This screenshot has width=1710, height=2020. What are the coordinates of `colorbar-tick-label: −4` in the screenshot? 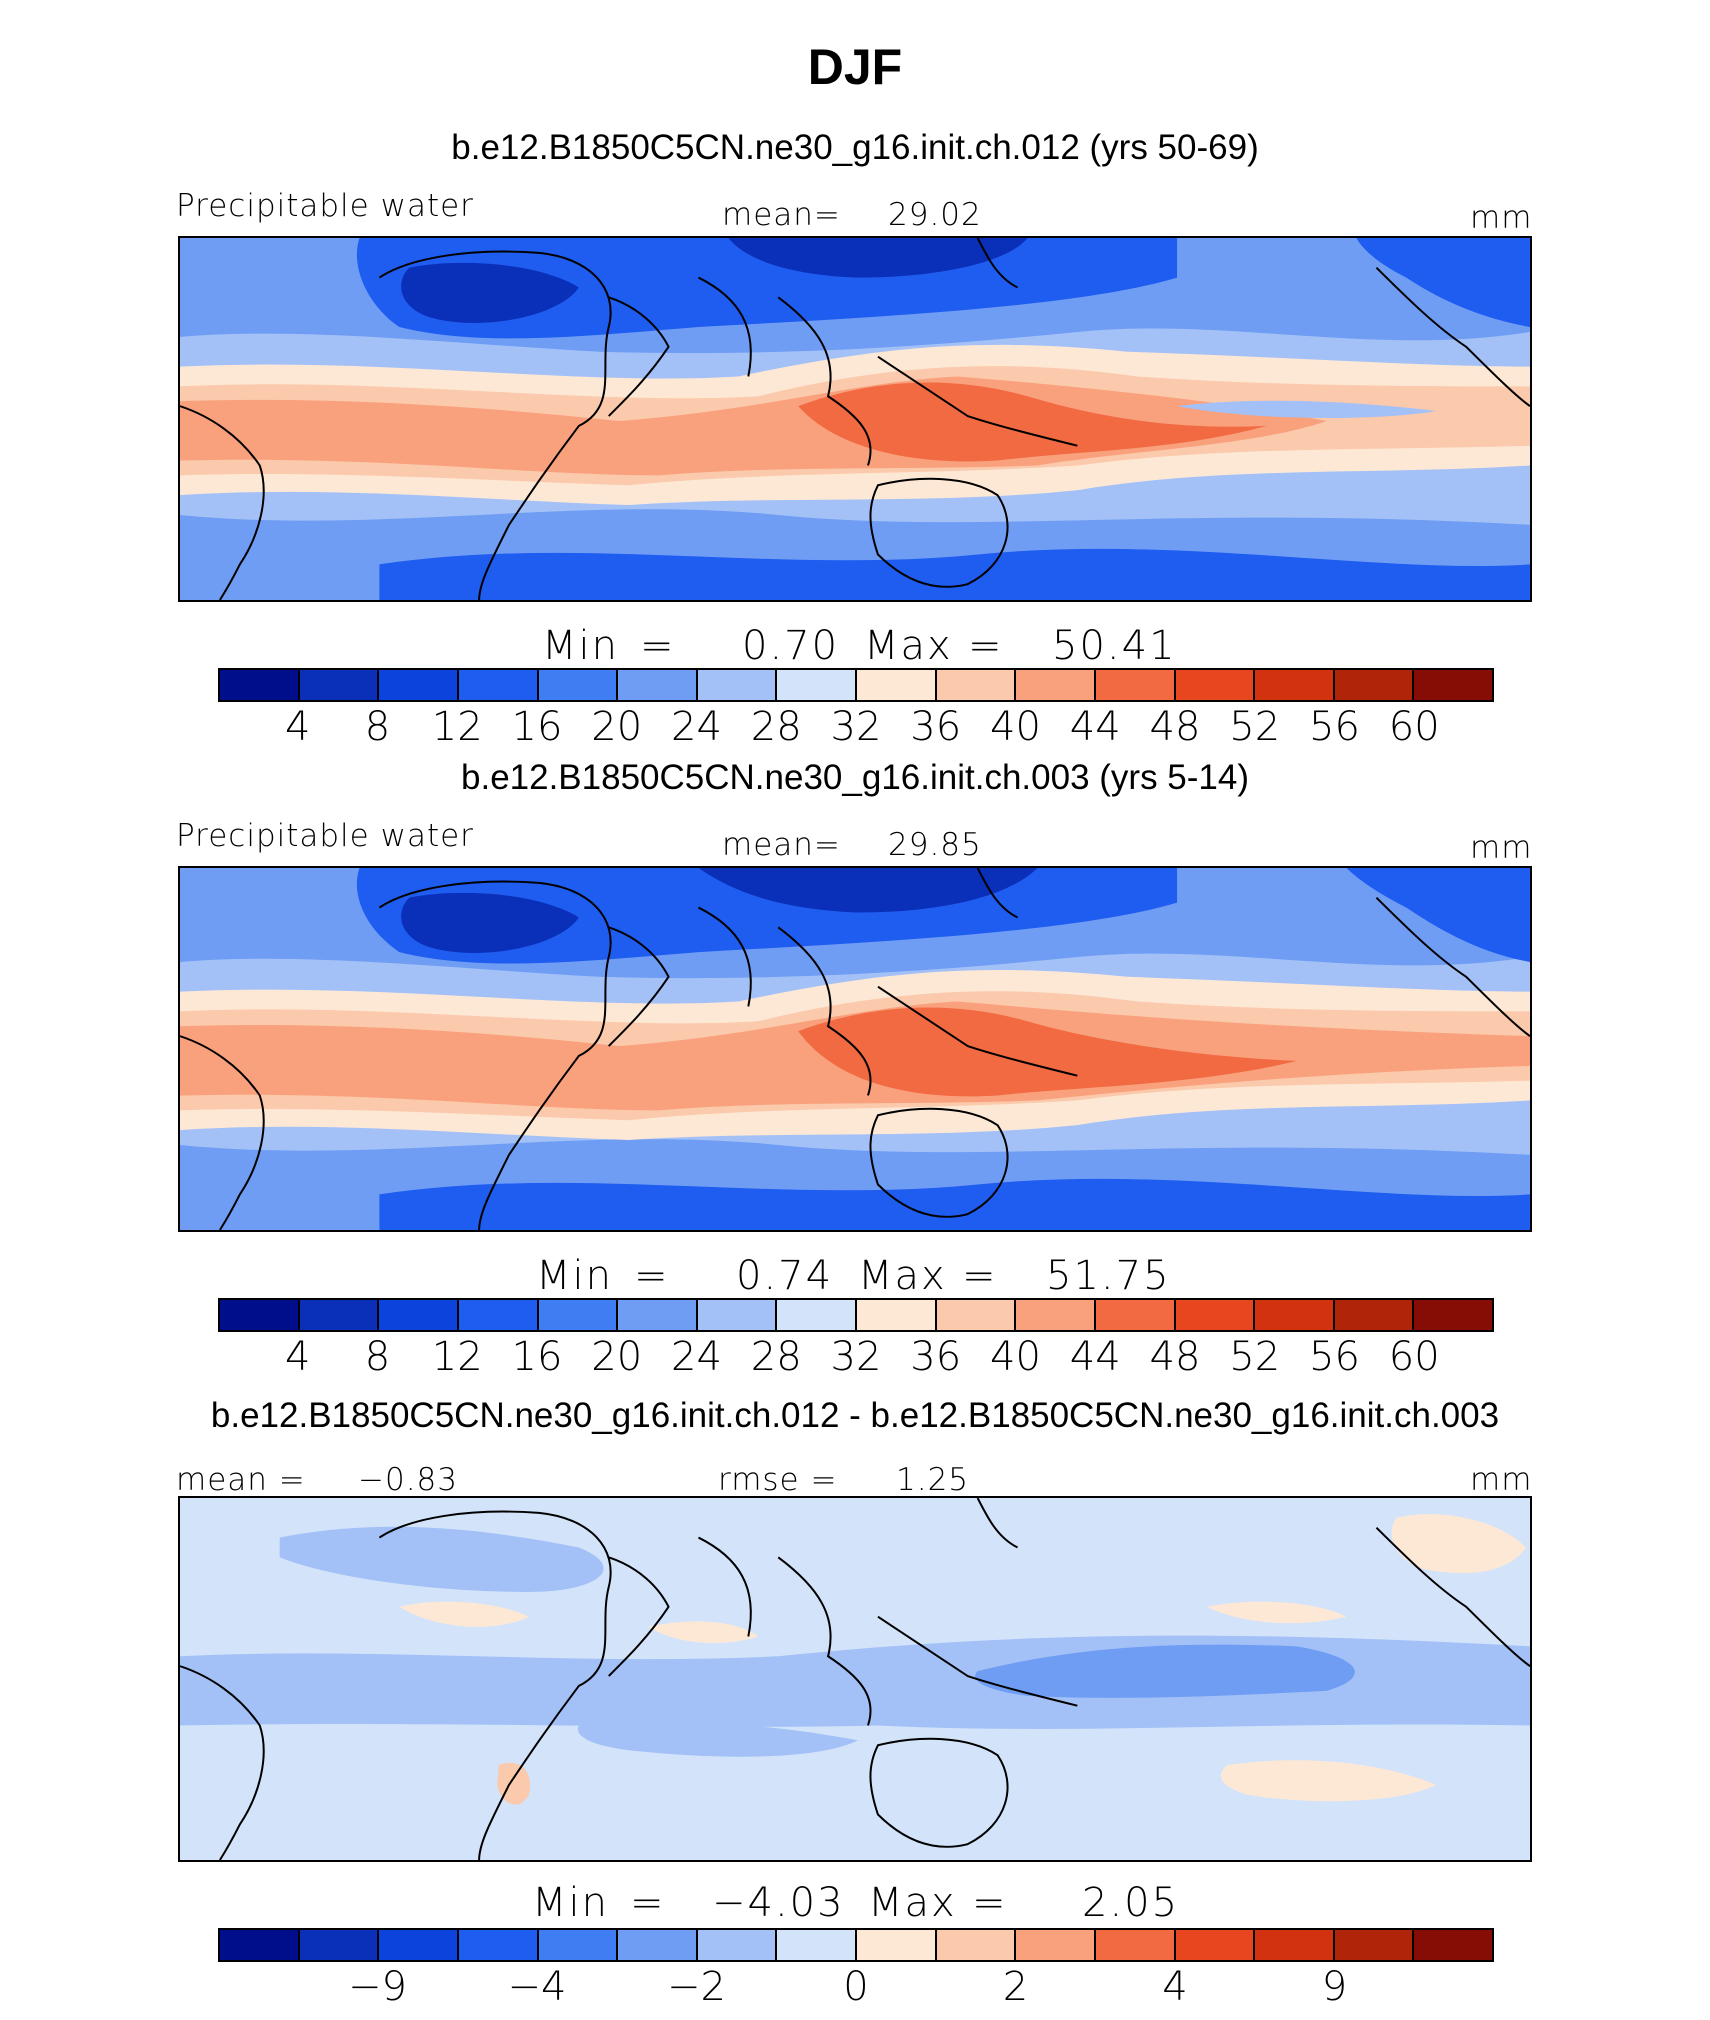 It's located at (537, 1987).